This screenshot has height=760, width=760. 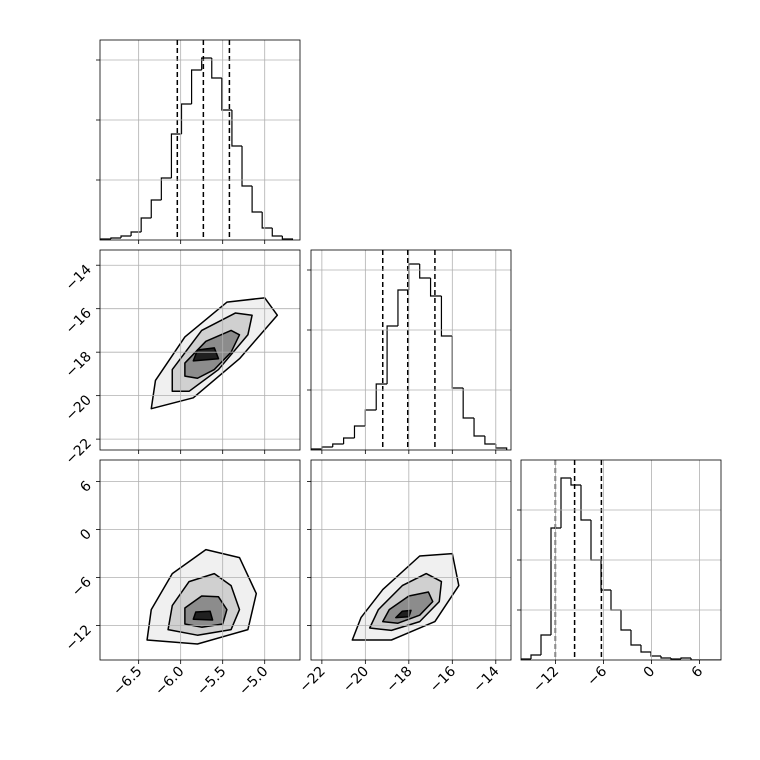 What do you see at coordinates (79, 408) in the screenshot?
I see `y-tick-label: −20` at bounding box center [79, 408].